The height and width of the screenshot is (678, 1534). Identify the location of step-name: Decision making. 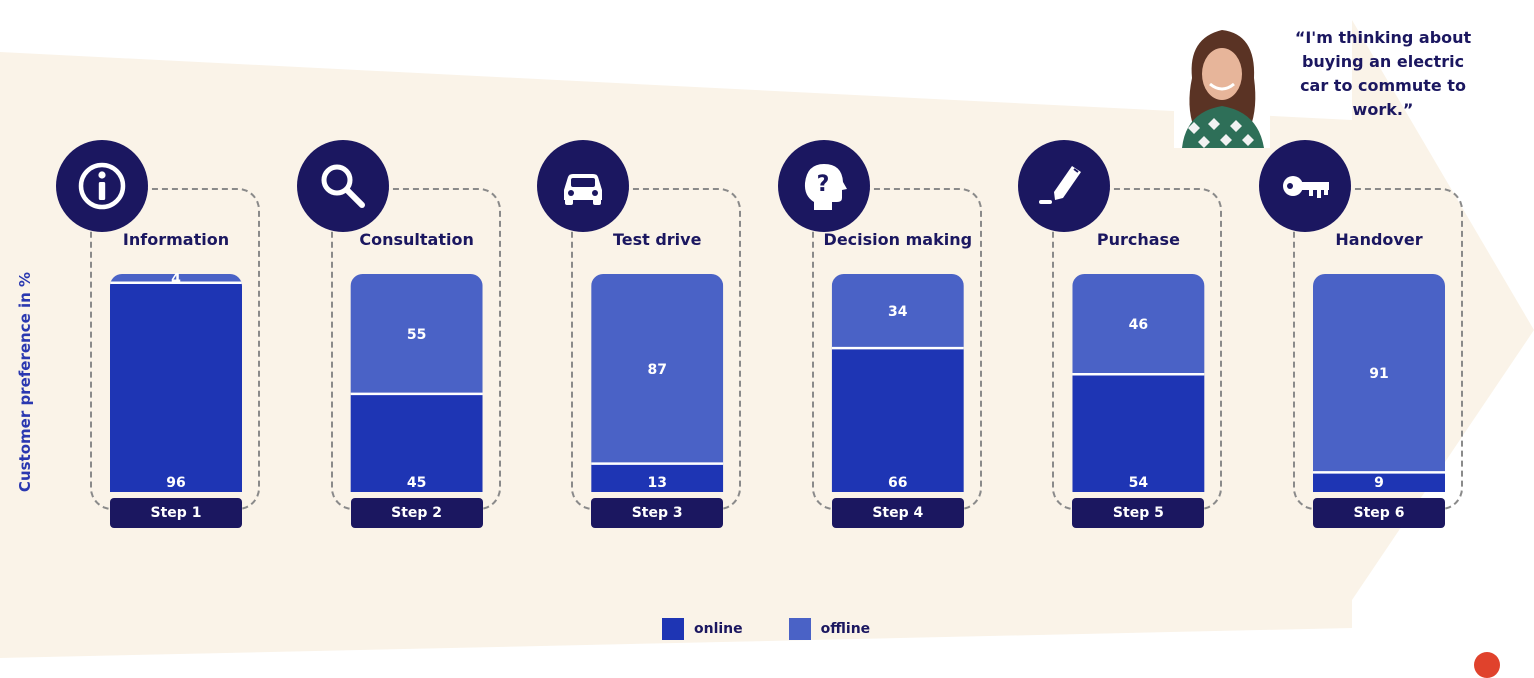
(898, 239).